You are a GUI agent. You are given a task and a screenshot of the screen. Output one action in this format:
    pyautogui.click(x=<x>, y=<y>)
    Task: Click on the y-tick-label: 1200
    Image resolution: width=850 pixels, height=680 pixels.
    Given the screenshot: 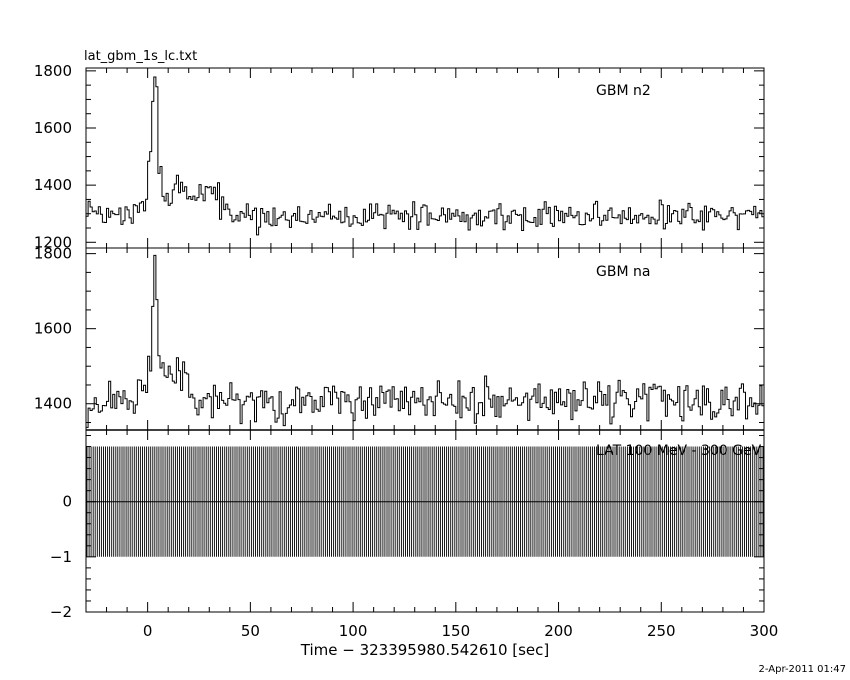 What is the action you would take?
    pyautogui.click(x=53, y=242)
    